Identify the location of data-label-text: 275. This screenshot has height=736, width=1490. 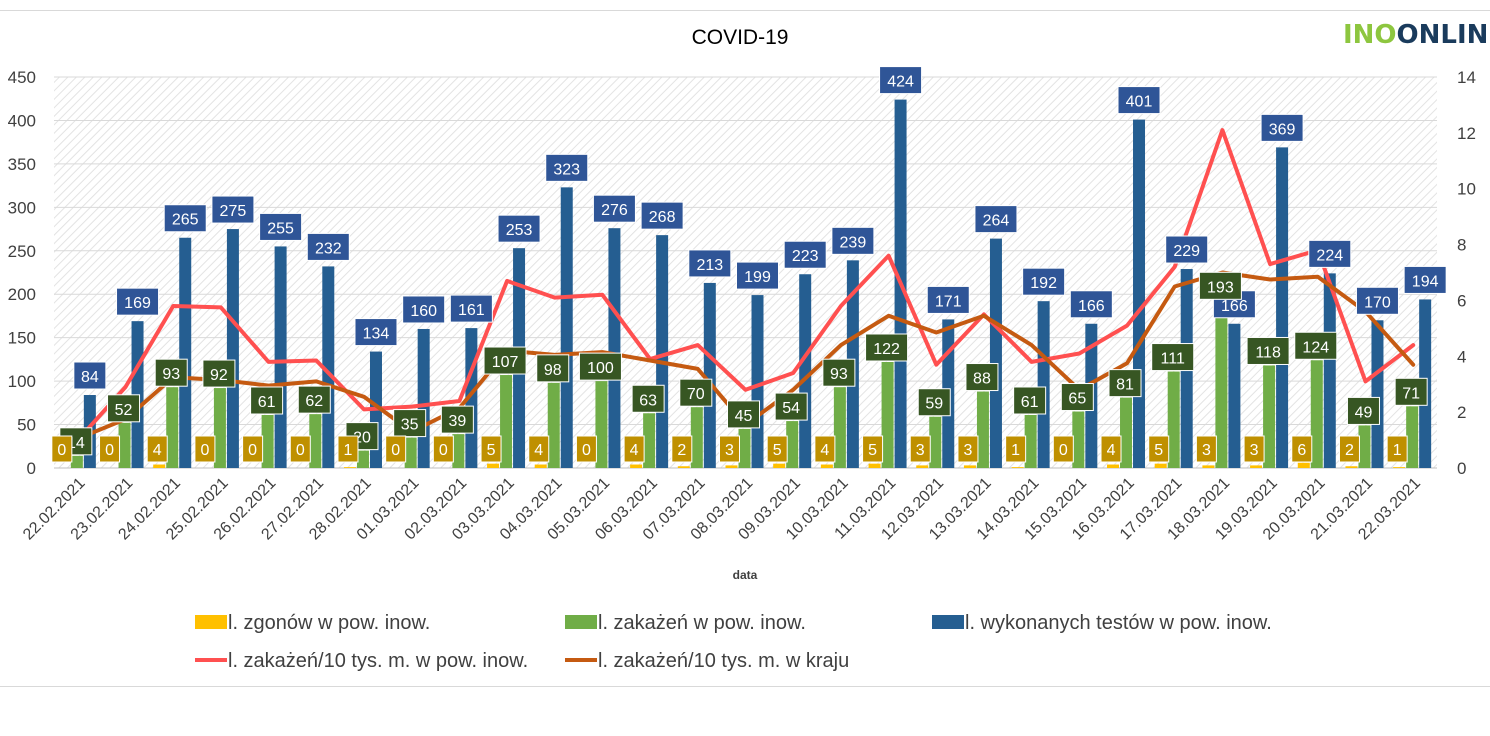
(233, 211).